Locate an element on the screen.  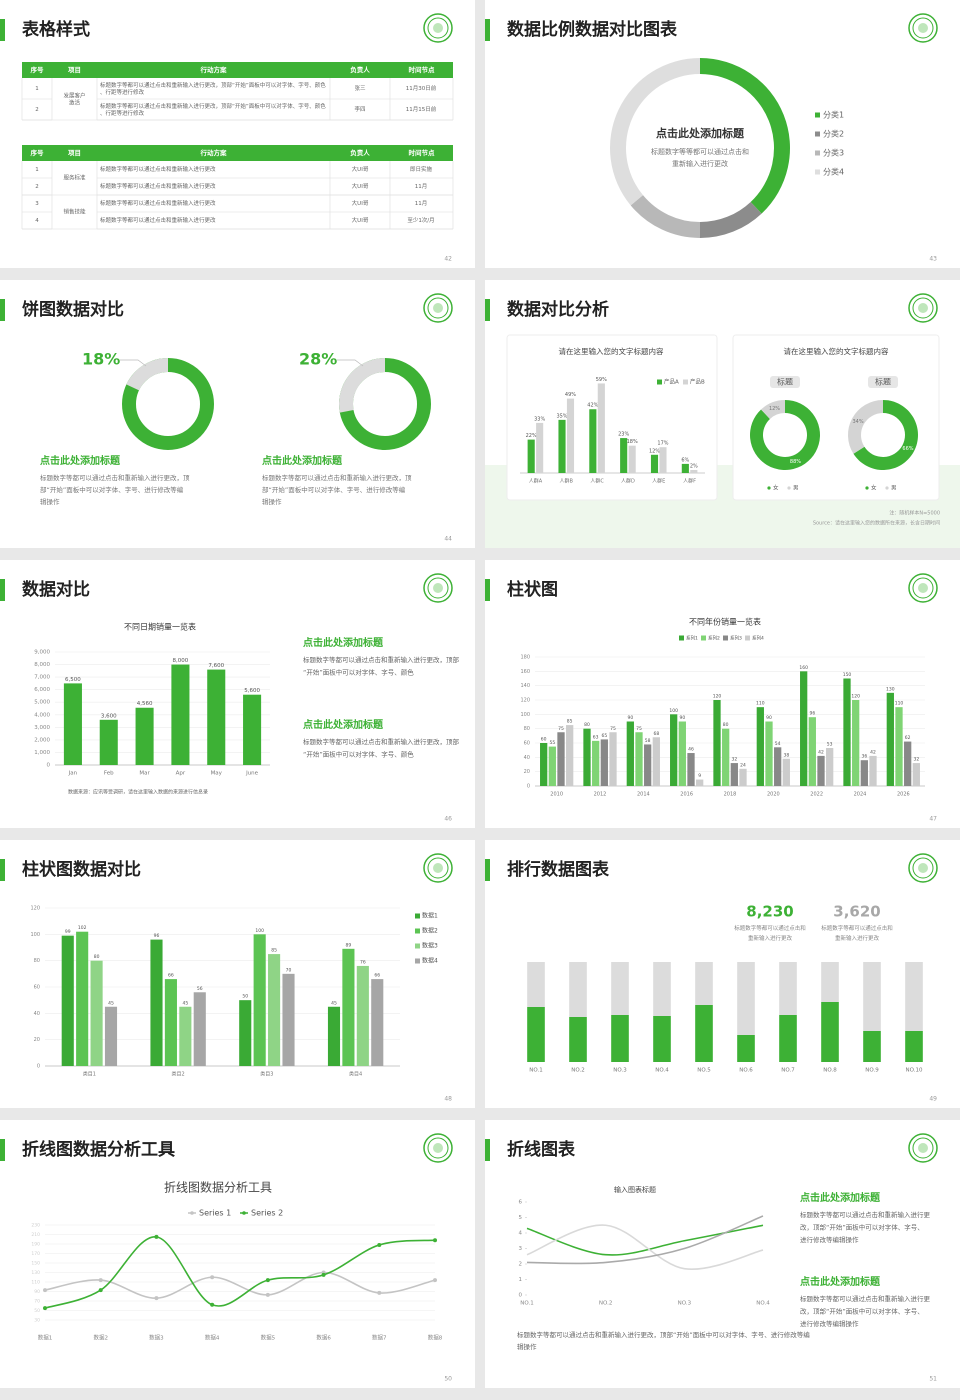
footnote: Source：请在这里输入您的数据所在来源，长含日期时间 is located at coordinates (876, 523).